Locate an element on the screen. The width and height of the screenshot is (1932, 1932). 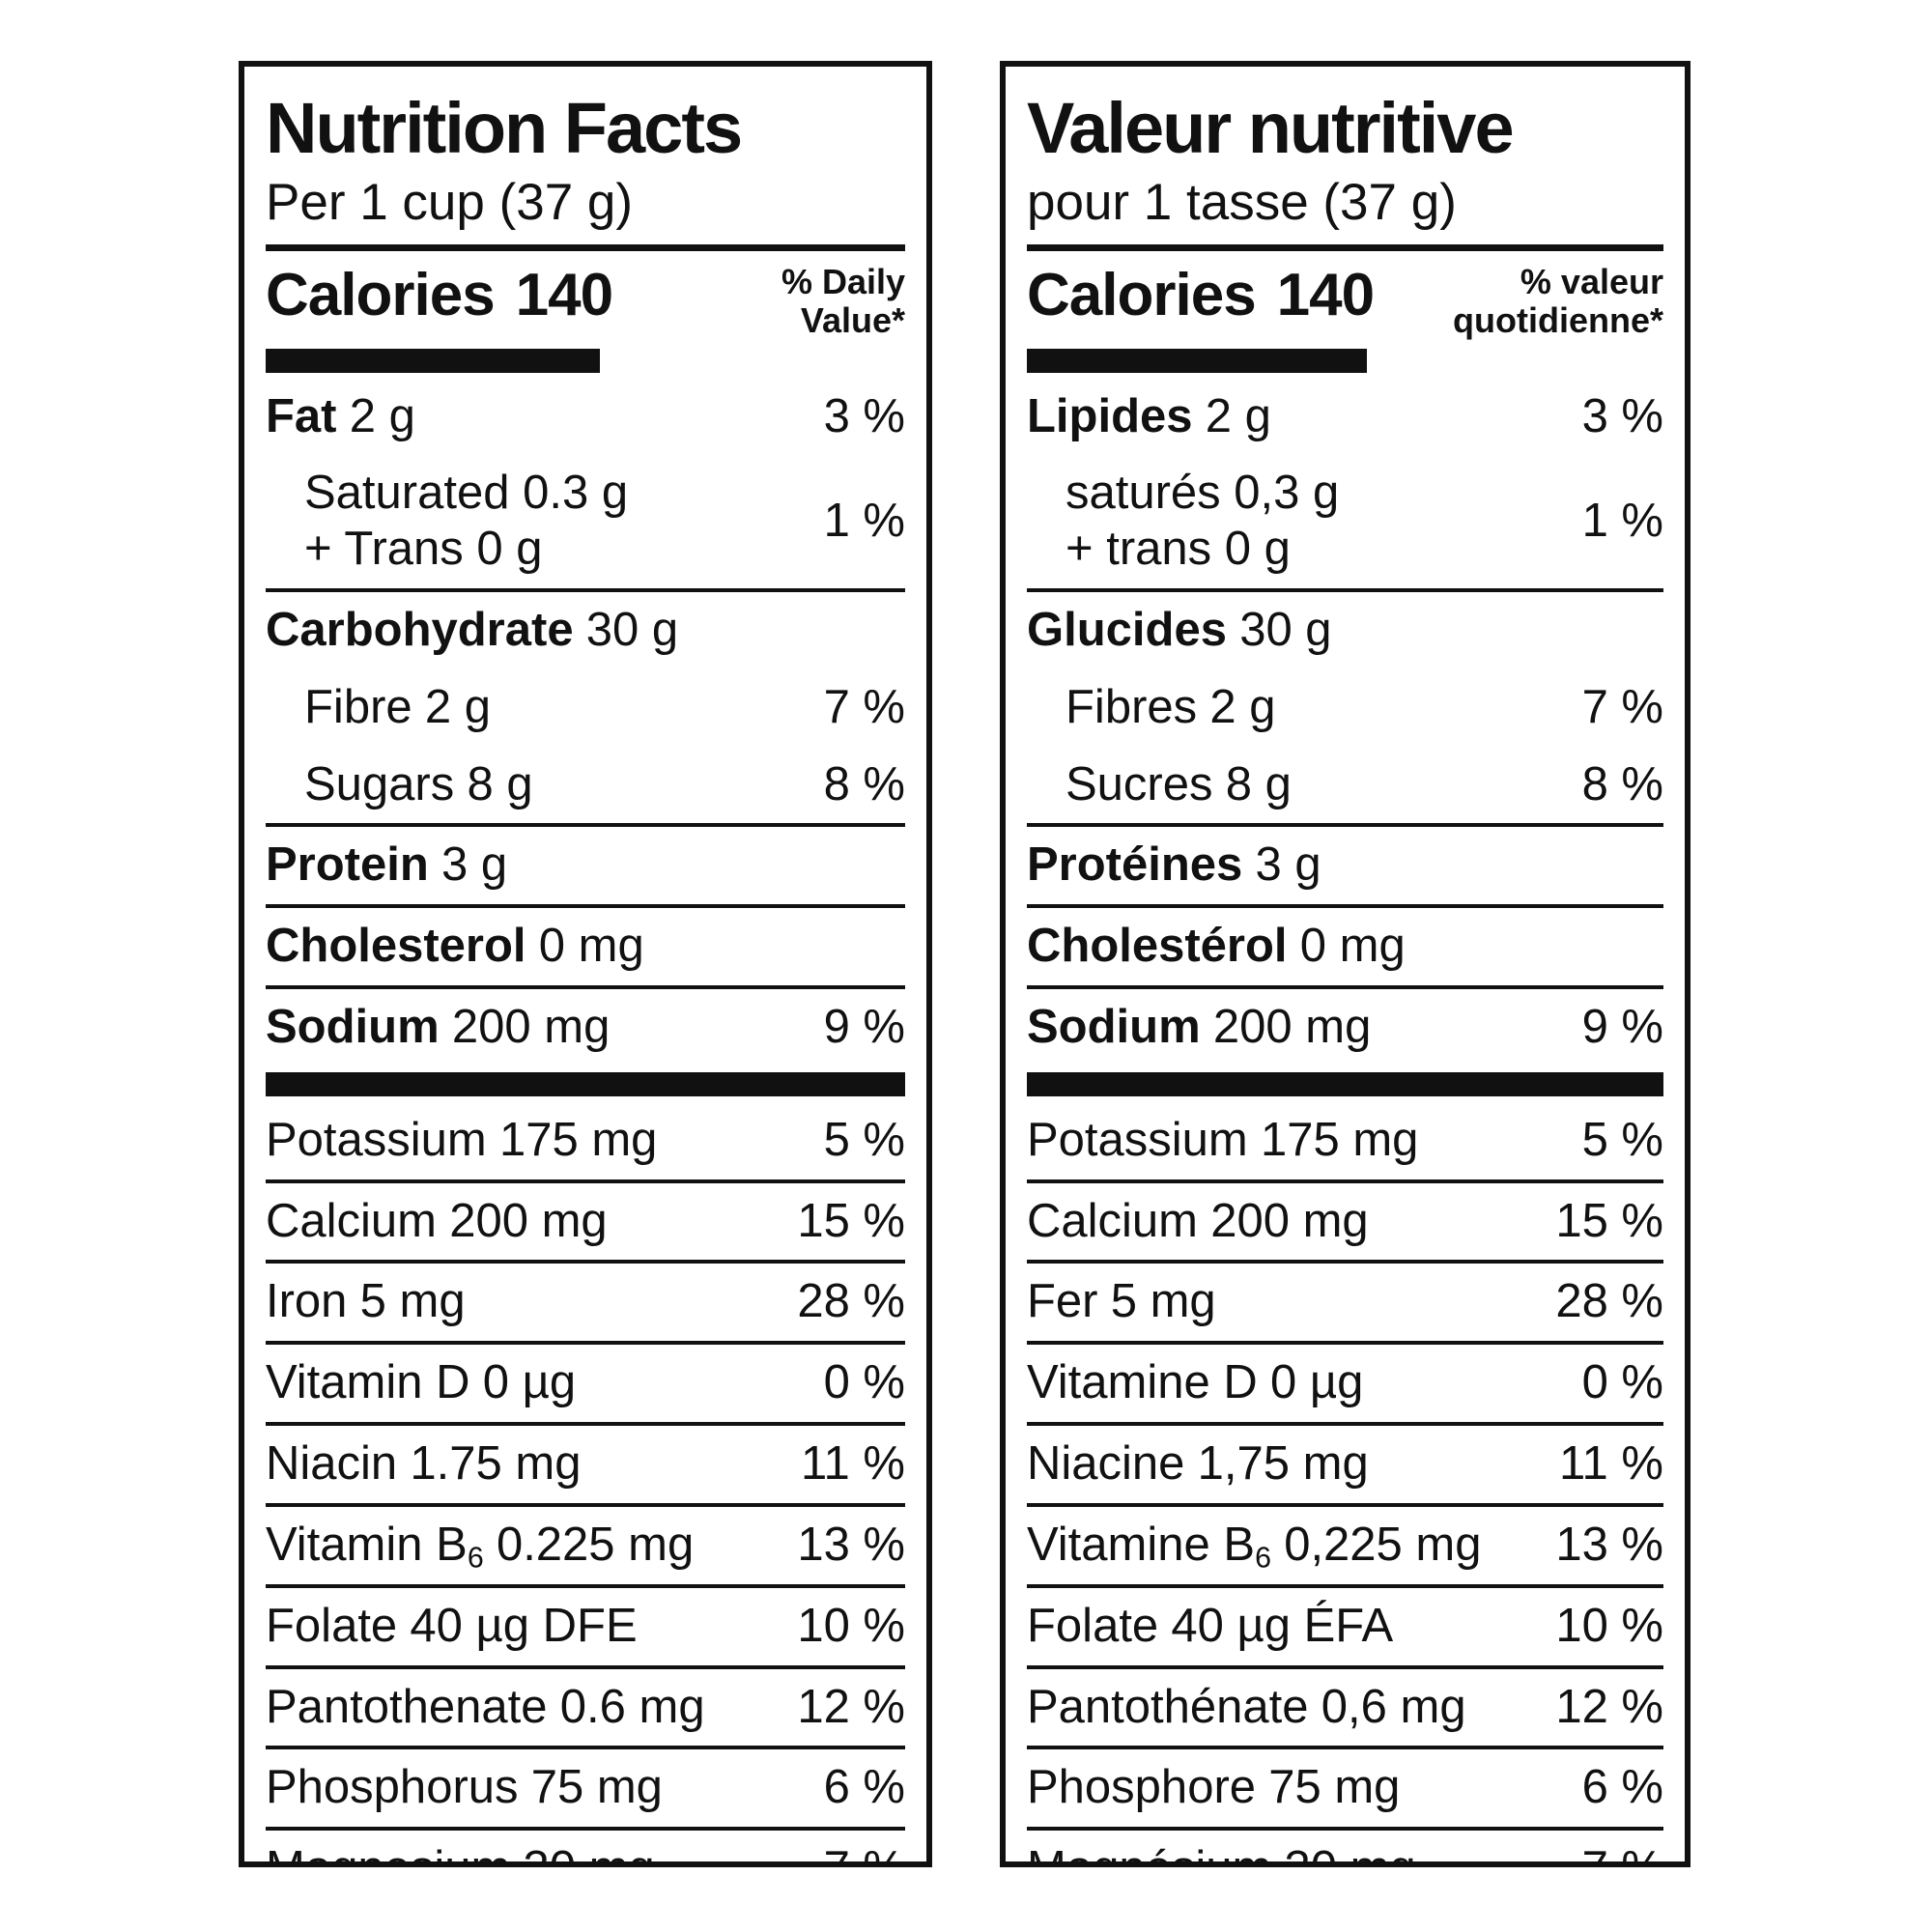
nutrient-amount: 3 g is located at coordinates (474, 865).